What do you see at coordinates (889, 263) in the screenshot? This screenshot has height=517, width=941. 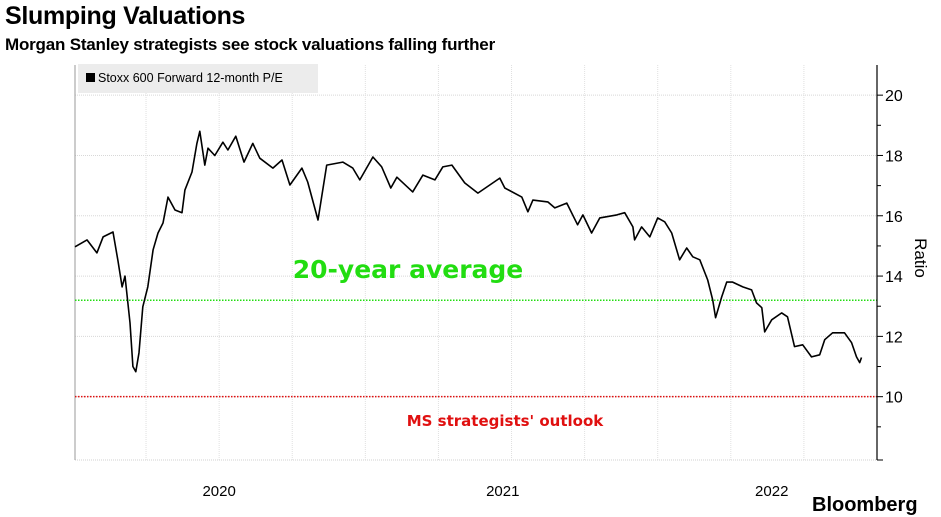 I see `y-axis: 10 12 14 16 18 20` at bounding box center [889, 263].